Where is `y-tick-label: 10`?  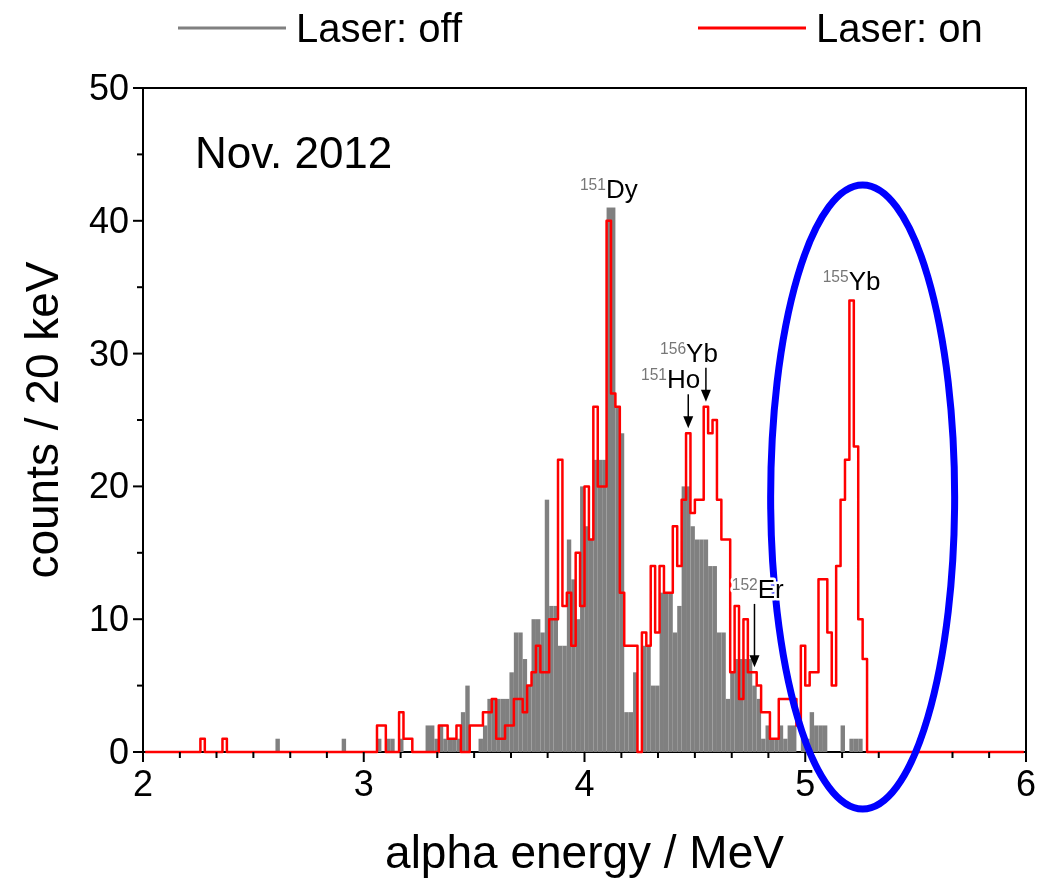 y-tick-label: 10 is located at coordinates (108, 619).